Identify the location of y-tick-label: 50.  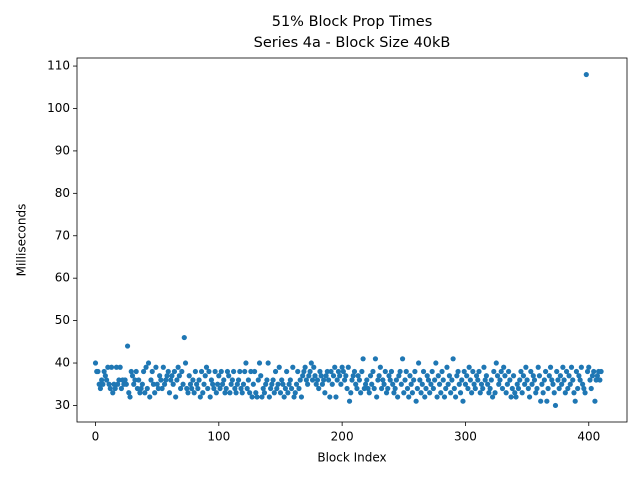
(62, 320).